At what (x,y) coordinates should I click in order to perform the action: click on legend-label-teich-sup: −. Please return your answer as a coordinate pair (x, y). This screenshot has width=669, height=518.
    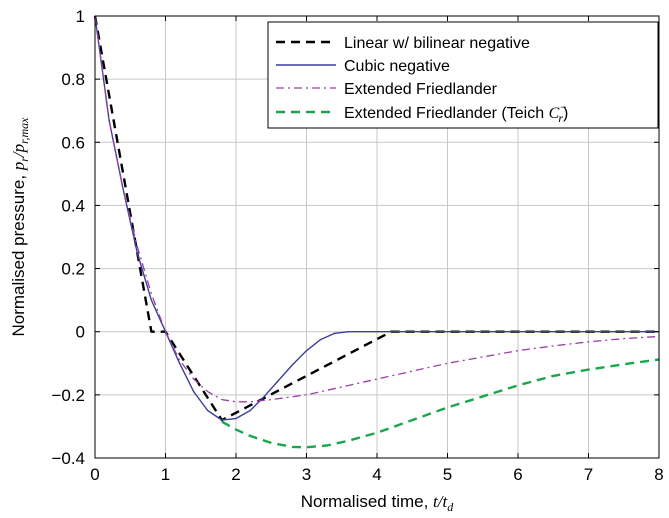
    Looking at the image, I should click on (563, 107).